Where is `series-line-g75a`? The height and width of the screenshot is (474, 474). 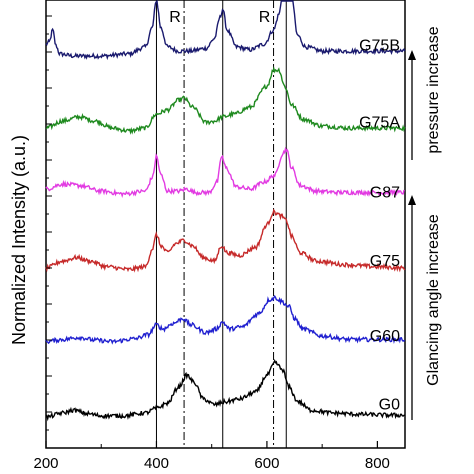
series-line-g75a is located at coordinates (225, 100).